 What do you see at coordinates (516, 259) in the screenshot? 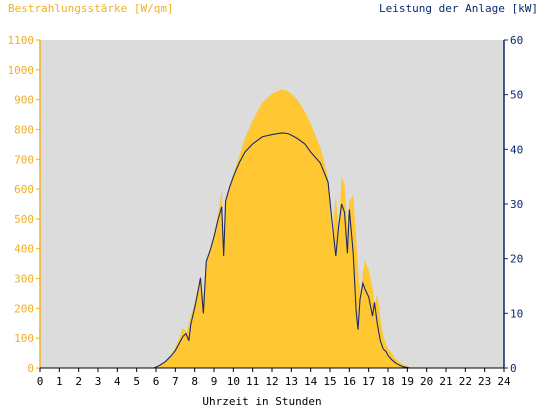
I see `right-tick-label: 20` at bounding box center [516, 259].